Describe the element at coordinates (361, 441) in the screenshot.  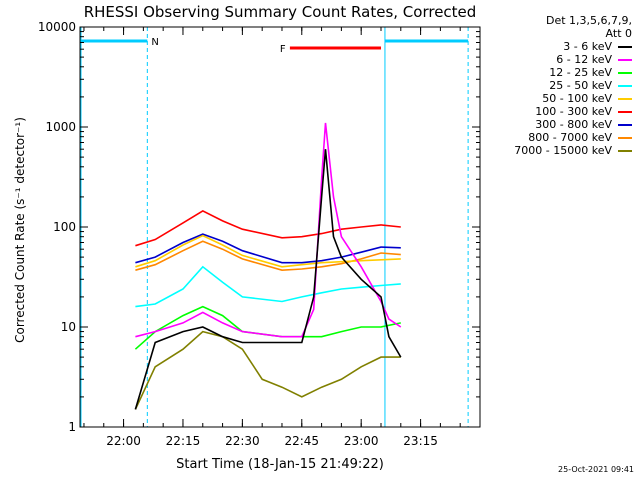
I see `x-tick-label: 23:00` at that location.